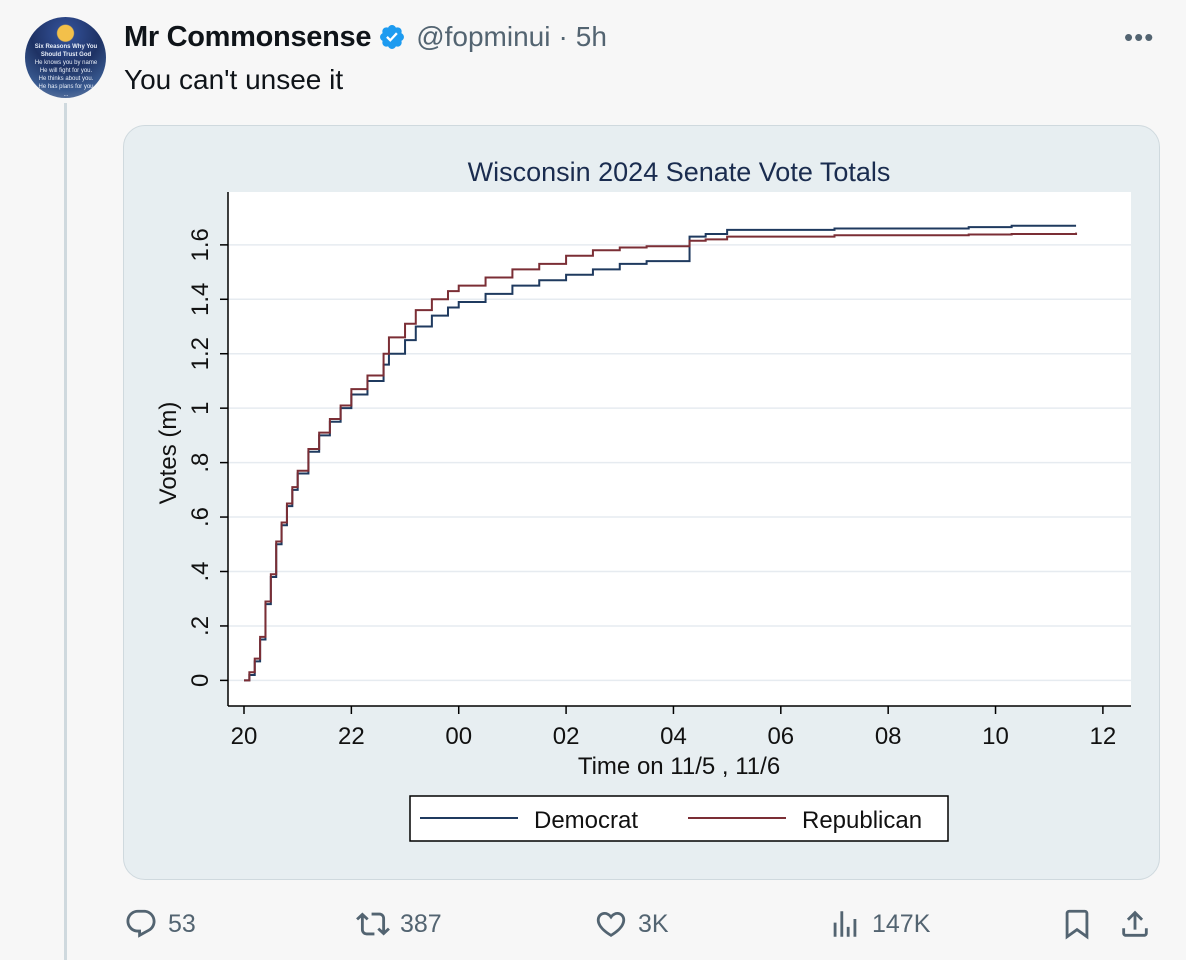  I want to click on x-tick-label: 22, so click(351, 736).